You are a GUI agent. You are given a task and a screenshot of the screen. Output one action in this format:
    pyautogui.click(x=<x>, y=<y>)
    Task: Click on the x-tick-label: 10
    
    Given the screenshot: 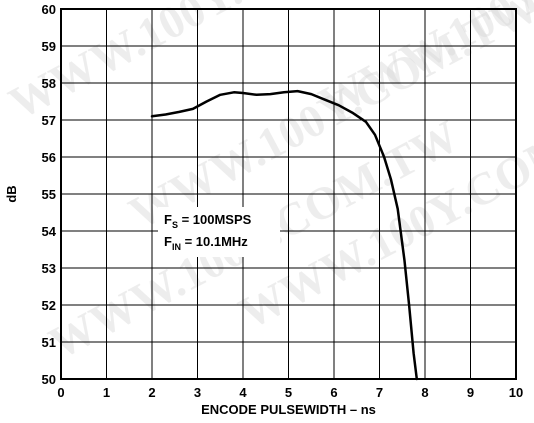 What is the action you would take?
    pyautogui.click(x=516, y=392)
    